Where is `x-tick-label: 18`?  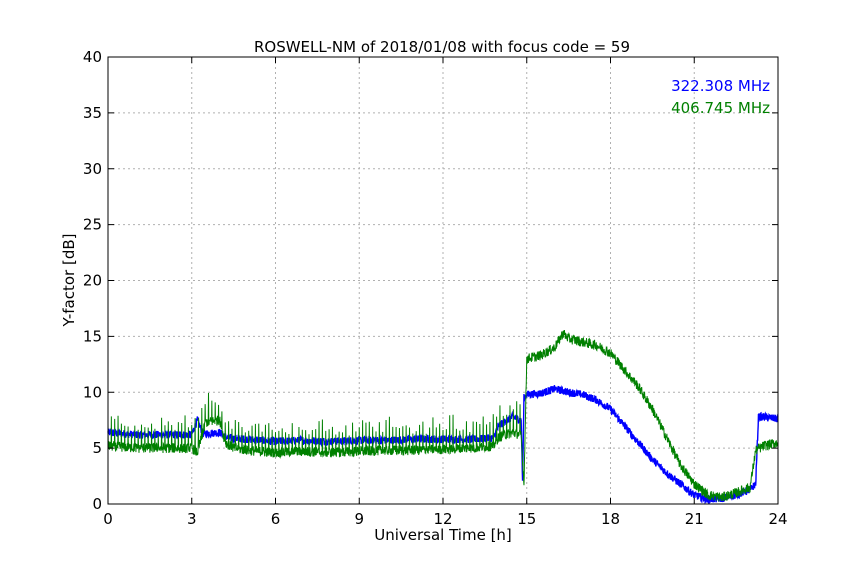 x-tick-label: 18 is located at coordinates (610, 519).